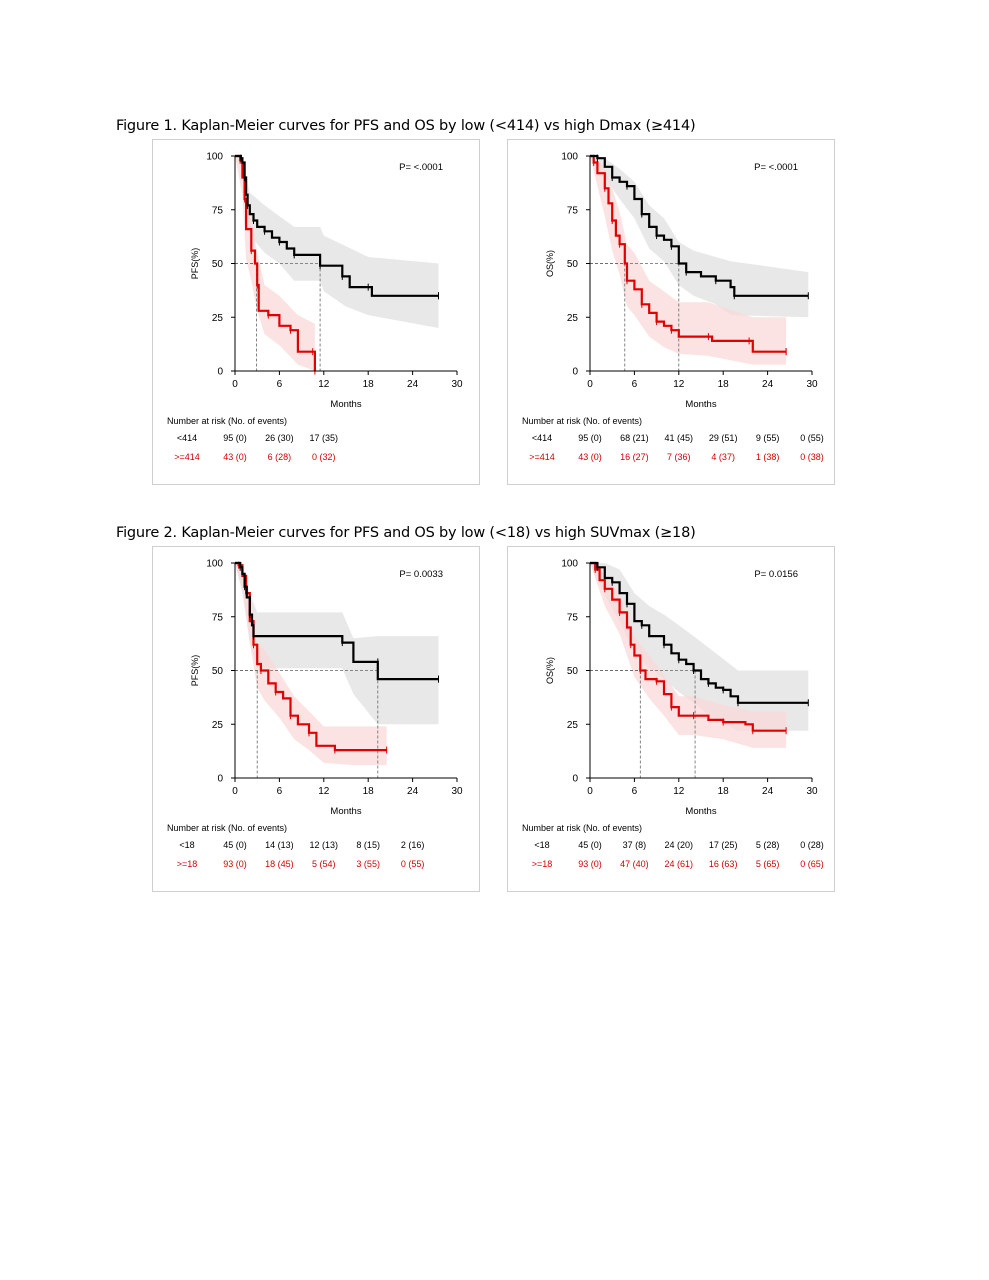 Image resolution: width=989 pixels, height=1280 pixels. I want to click on risk-cell: 24 (61), so click(679, 864).